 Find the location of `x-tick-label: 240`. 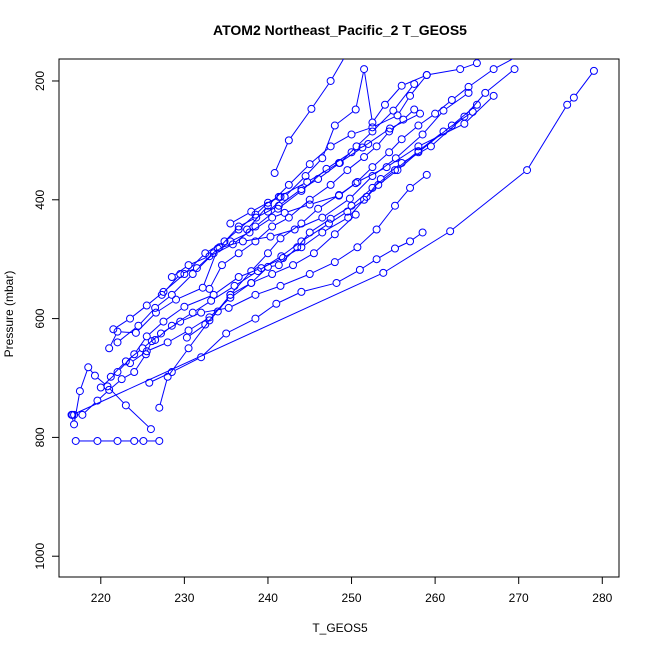

x-tick-label: 240 is located at coordinates (268, 598).